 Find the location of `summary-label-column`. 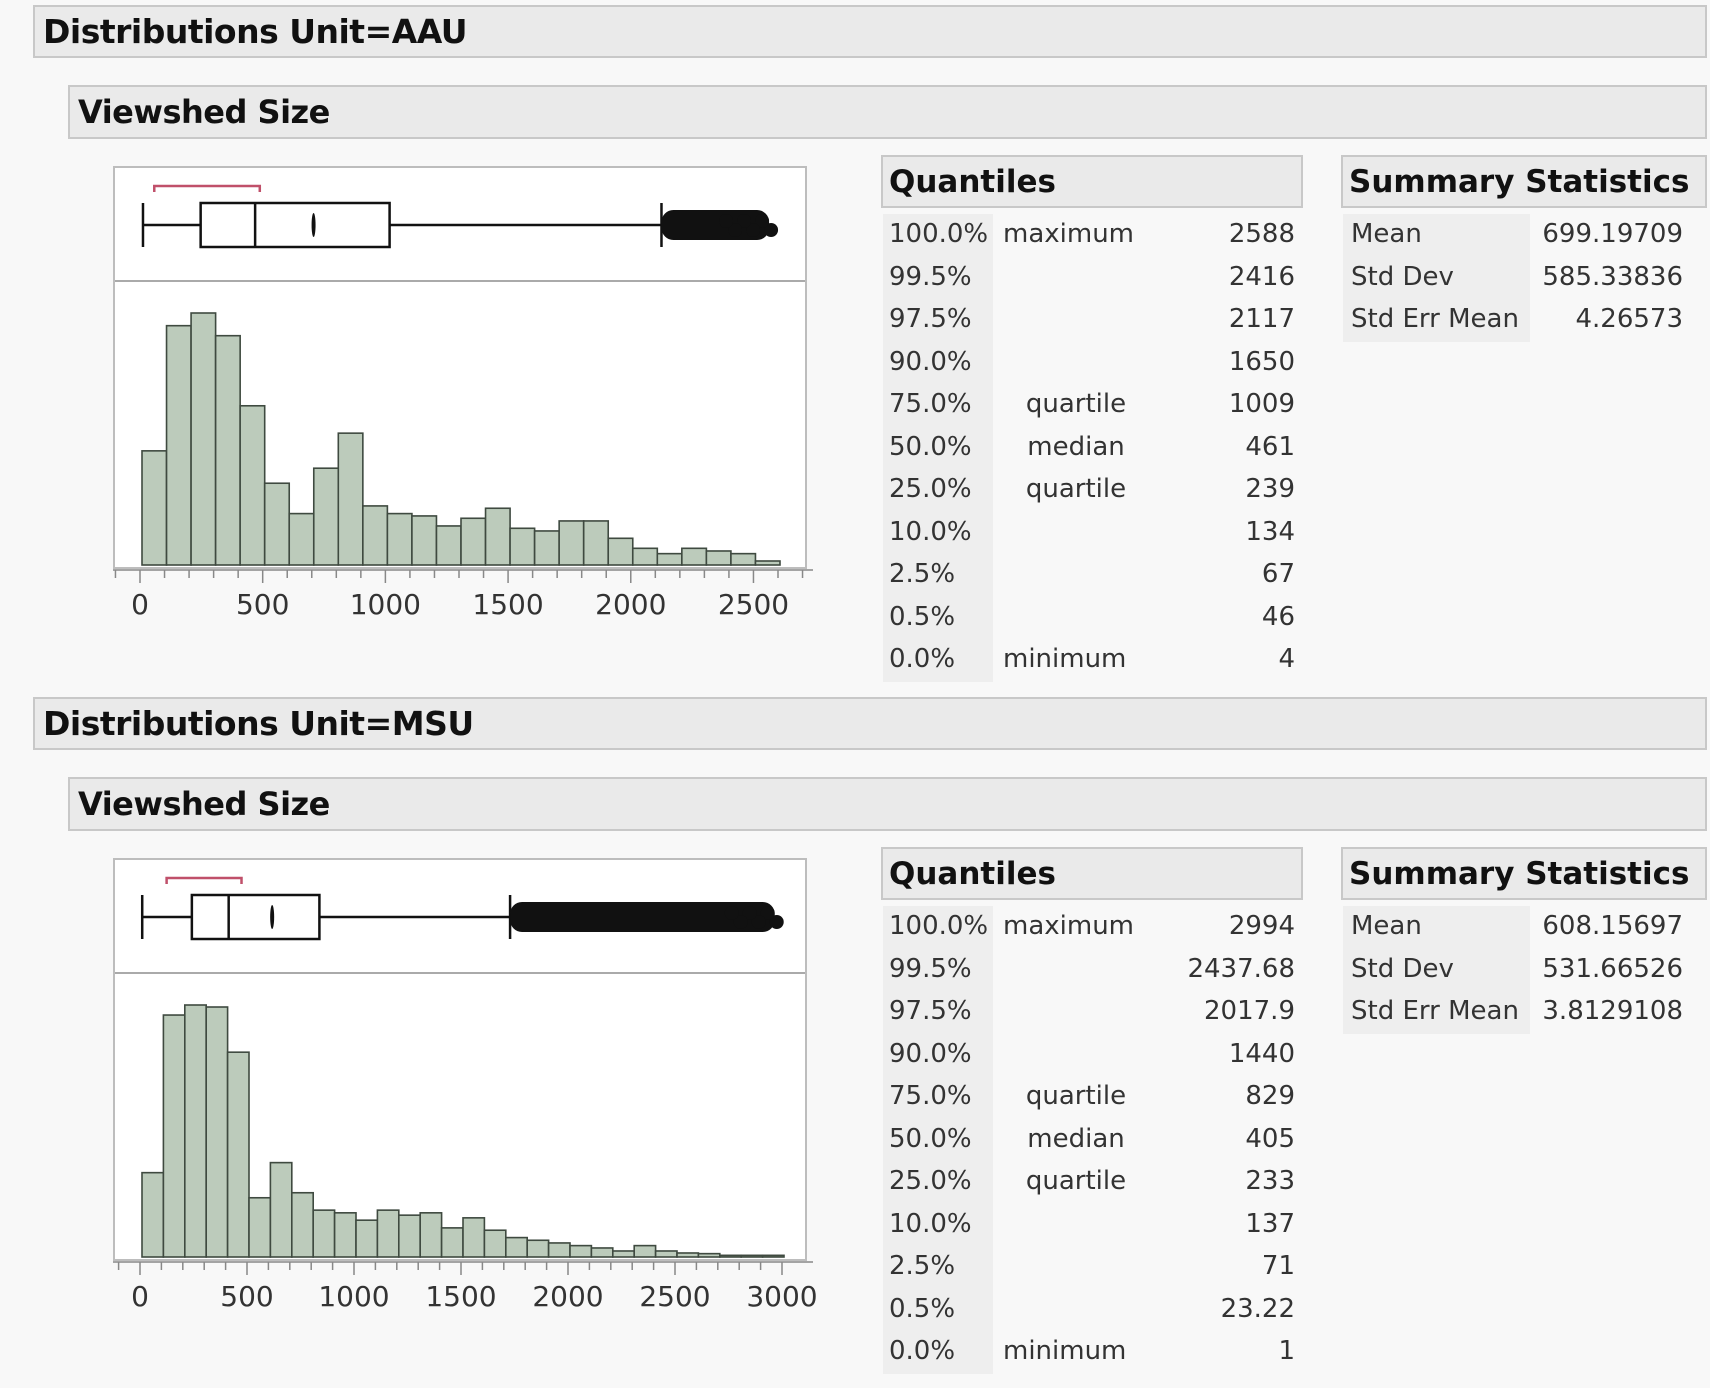

summary-label-column is located at coordinates (1436, 278).